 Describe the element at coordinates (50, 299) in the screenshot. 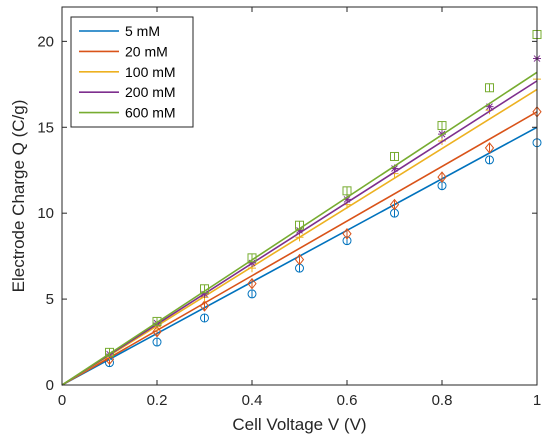

I see `y-tick-label: 5` at that location.